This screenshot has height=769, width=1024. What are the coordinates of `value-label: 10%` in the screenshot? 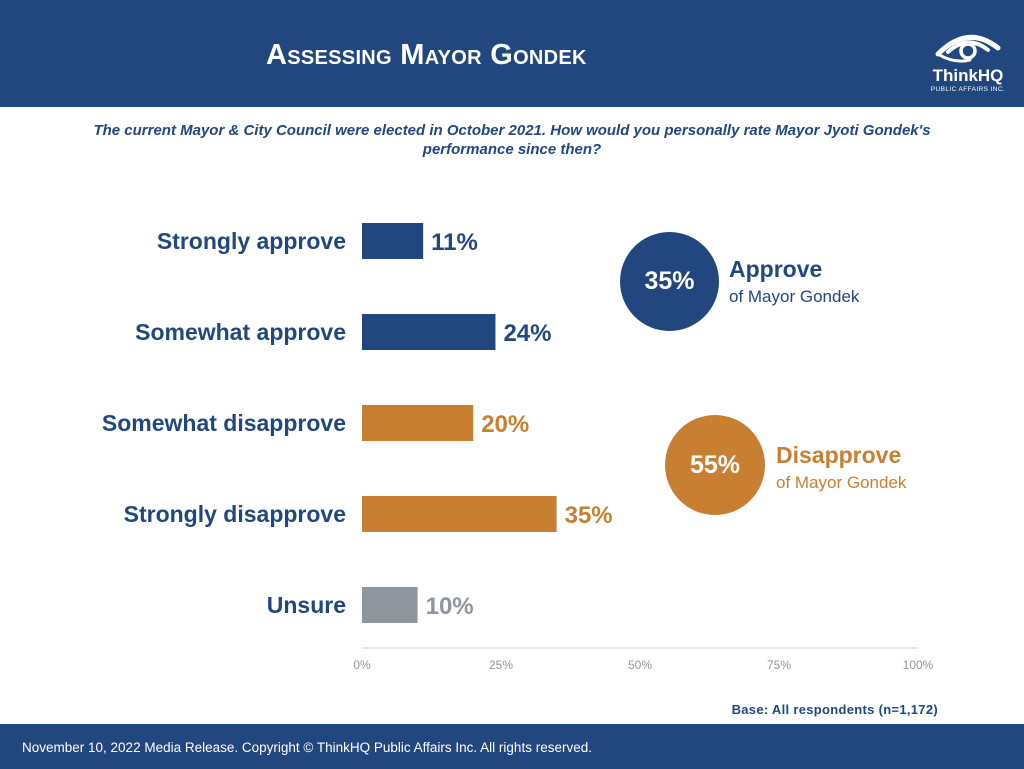 It's located at (450, 606).